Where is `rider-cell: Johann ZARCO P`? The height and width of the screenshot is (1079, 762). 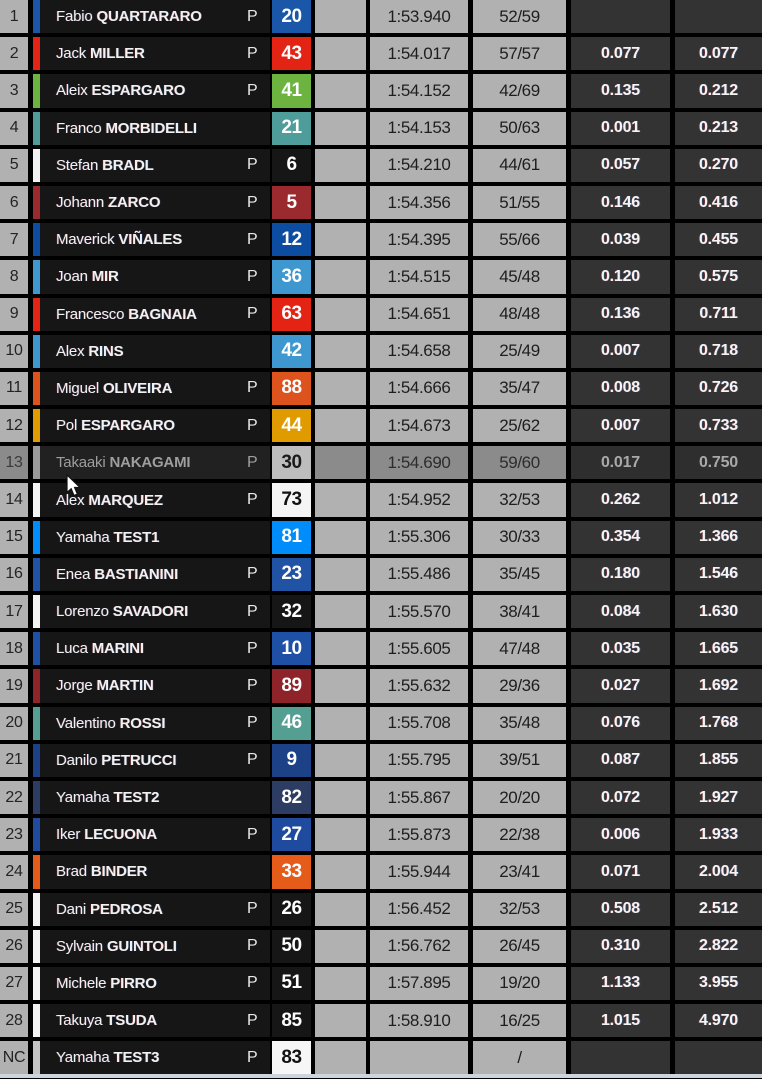 rider-cell: Johann ZARCO P is located at coordinates (152, 202).